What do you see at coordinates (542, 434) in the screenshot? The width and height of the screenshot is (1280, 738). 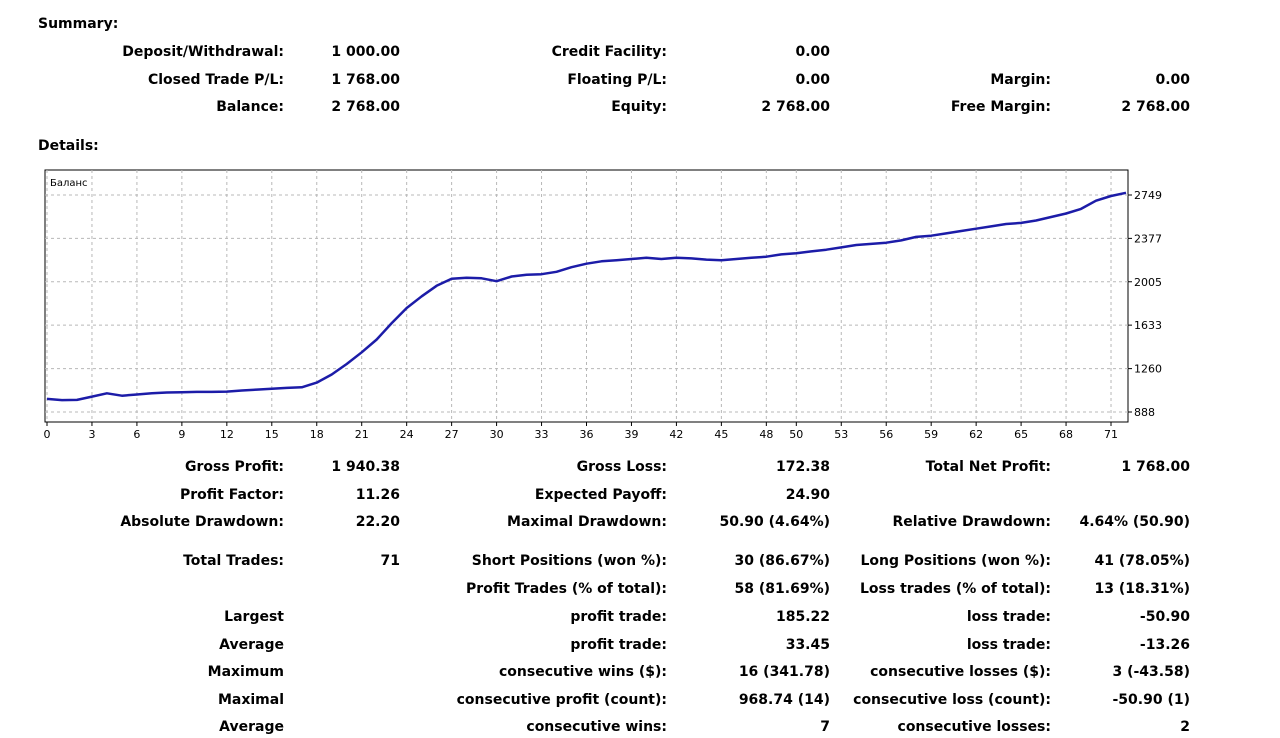 I see `x-tick-label: 33` at bounding box center [542, 434].